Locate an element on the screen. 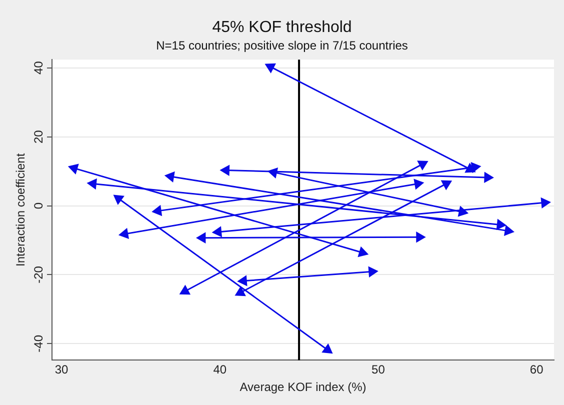  x-tick-label: 40 is located at coordinates (220, 369).